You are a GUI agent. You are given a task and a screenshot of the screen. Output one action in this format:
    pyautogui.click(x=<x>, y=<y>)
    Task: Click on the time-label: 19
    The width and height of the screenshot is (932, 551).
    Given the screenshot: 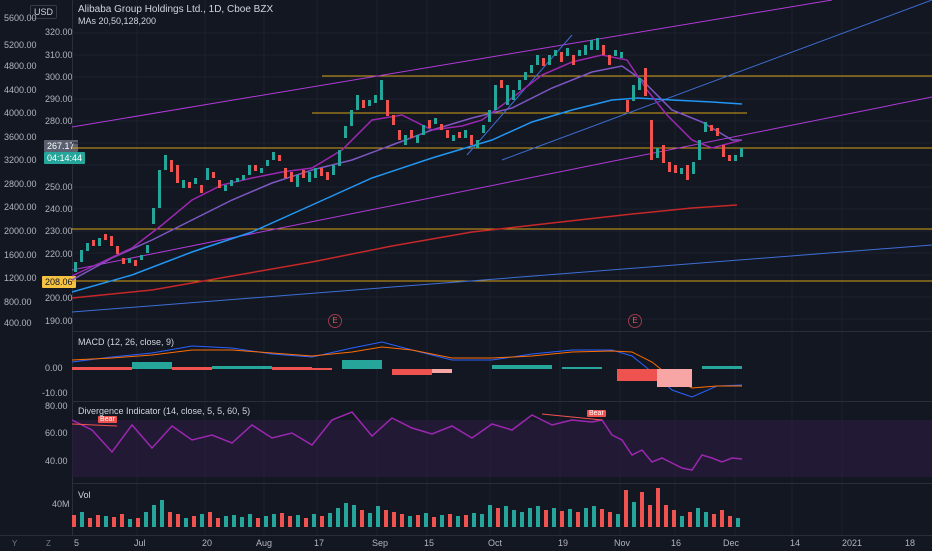 What is the action you would take?
    pyautogui.click(x=563, y=543)
    